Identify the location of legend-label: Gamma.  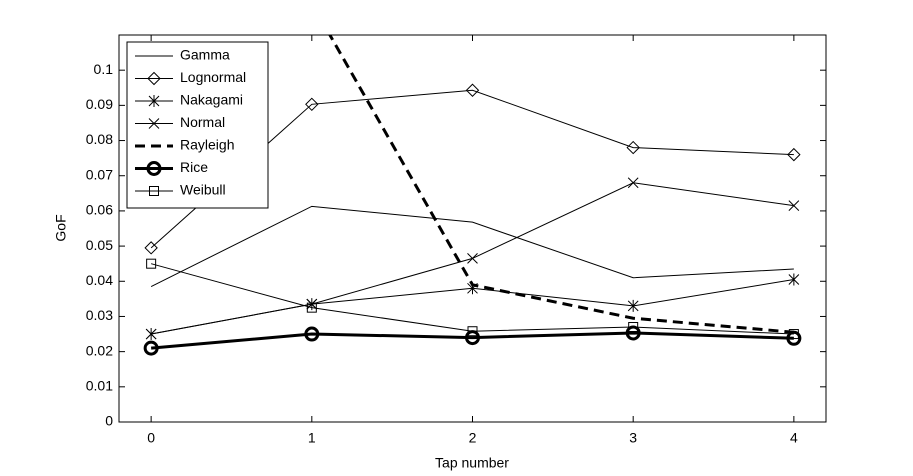
(205, 55).